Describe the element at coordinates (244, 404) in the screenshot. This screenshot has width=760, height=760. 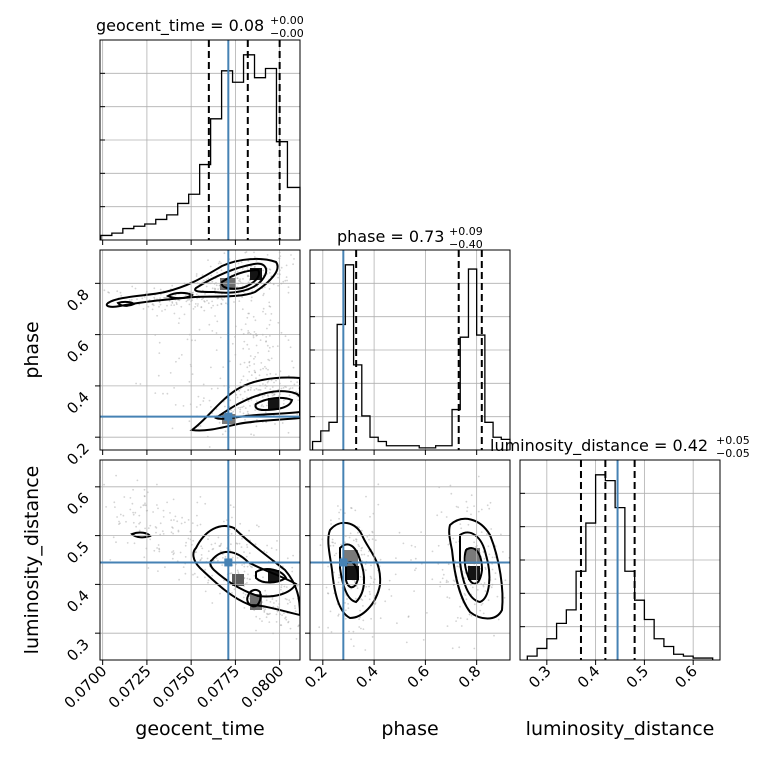
I see `contour-lower-outer` at that location.